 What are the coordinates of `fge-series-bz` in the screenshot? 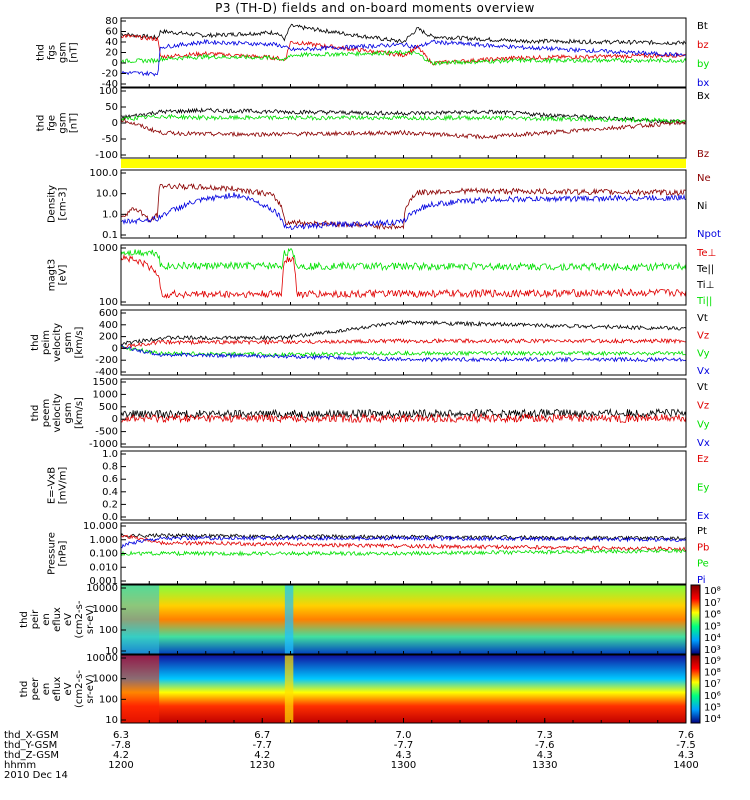 It's located at (403, 128).